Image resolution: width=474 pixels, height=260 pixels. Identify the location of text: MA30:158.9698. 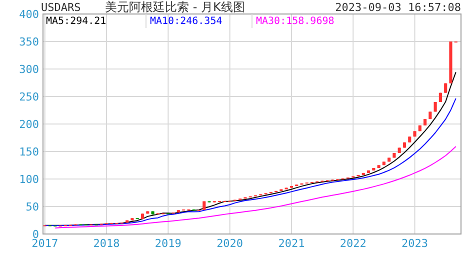
(295, 21).